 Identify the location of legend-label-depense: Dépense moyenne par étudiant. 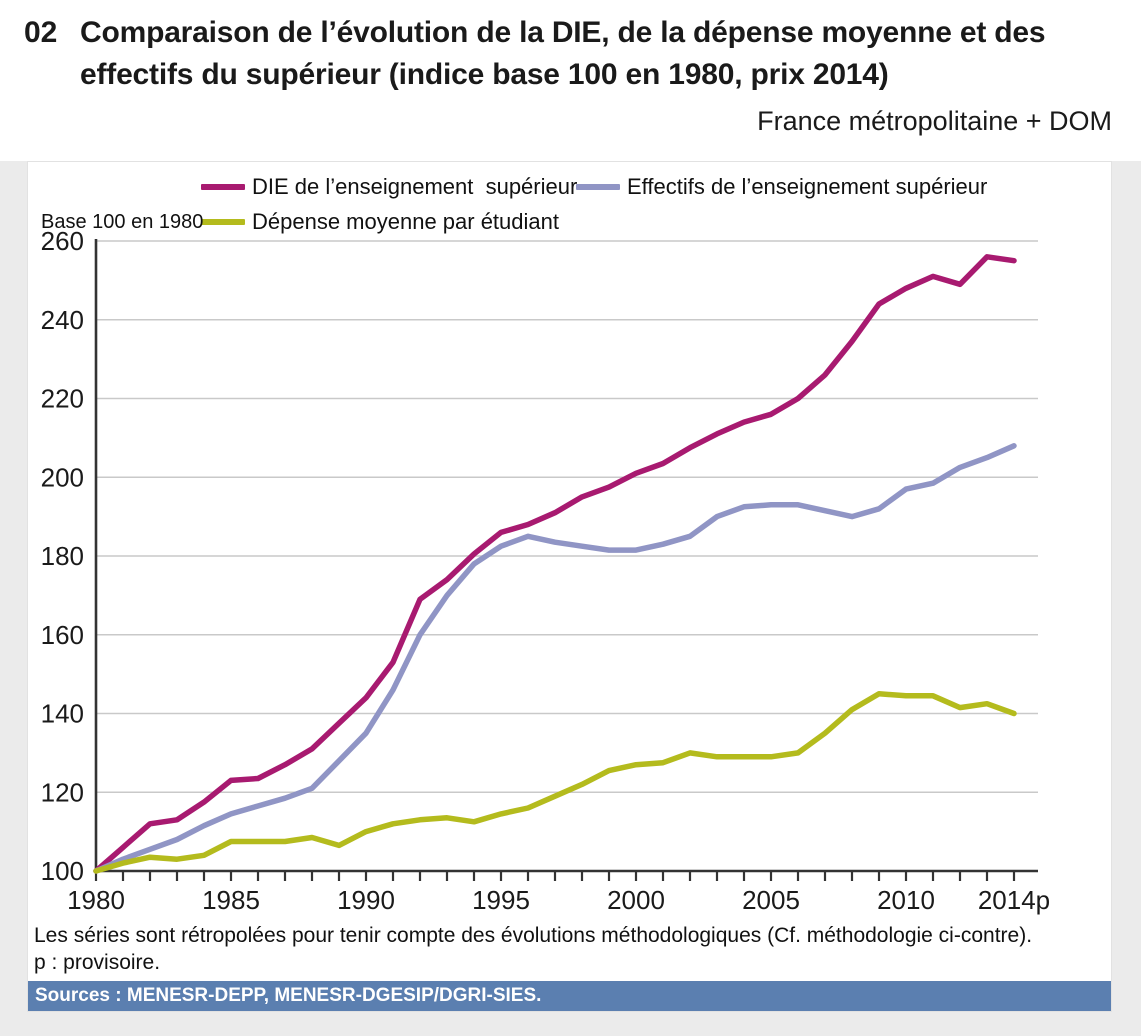
(405, 221).